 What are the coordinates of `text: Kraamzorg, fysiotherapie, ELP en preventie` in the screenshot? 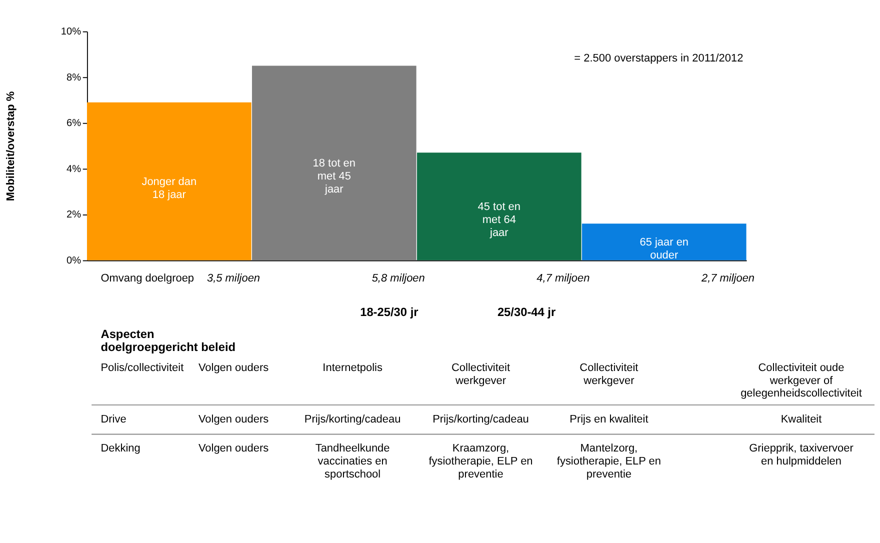 It's located at (480, 461).